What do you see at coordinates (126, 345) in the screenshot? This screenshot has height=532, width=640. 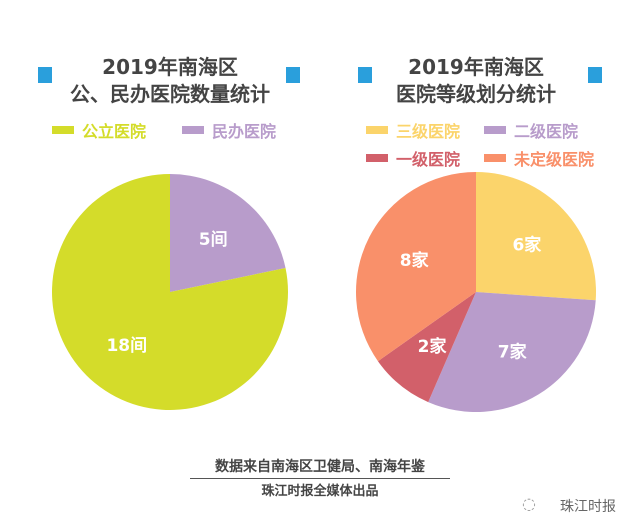 I see `slice-label: 18间` at bounding box center [126, 345].